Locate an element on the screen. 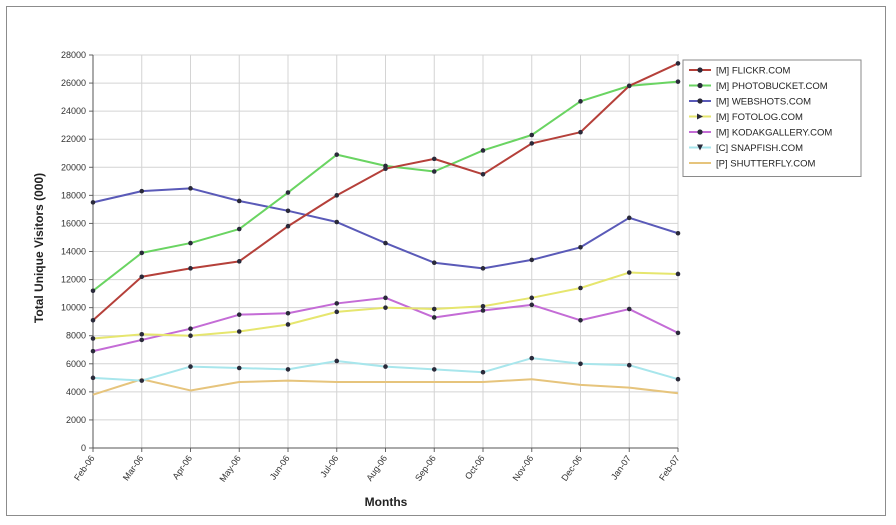 The height and width of the screenshot is (525, 896). legend-box is located at coordinates (772, 118).